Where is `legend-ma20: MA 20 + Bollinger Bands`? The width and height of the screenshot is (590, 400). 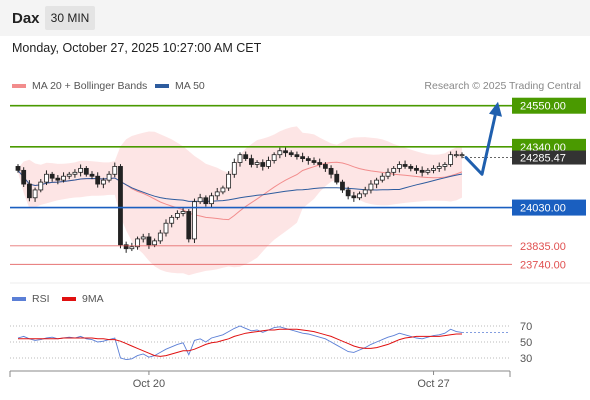 legend-ma20: MA 20 + Bollinger Bands is located at coordinates (79, 86).